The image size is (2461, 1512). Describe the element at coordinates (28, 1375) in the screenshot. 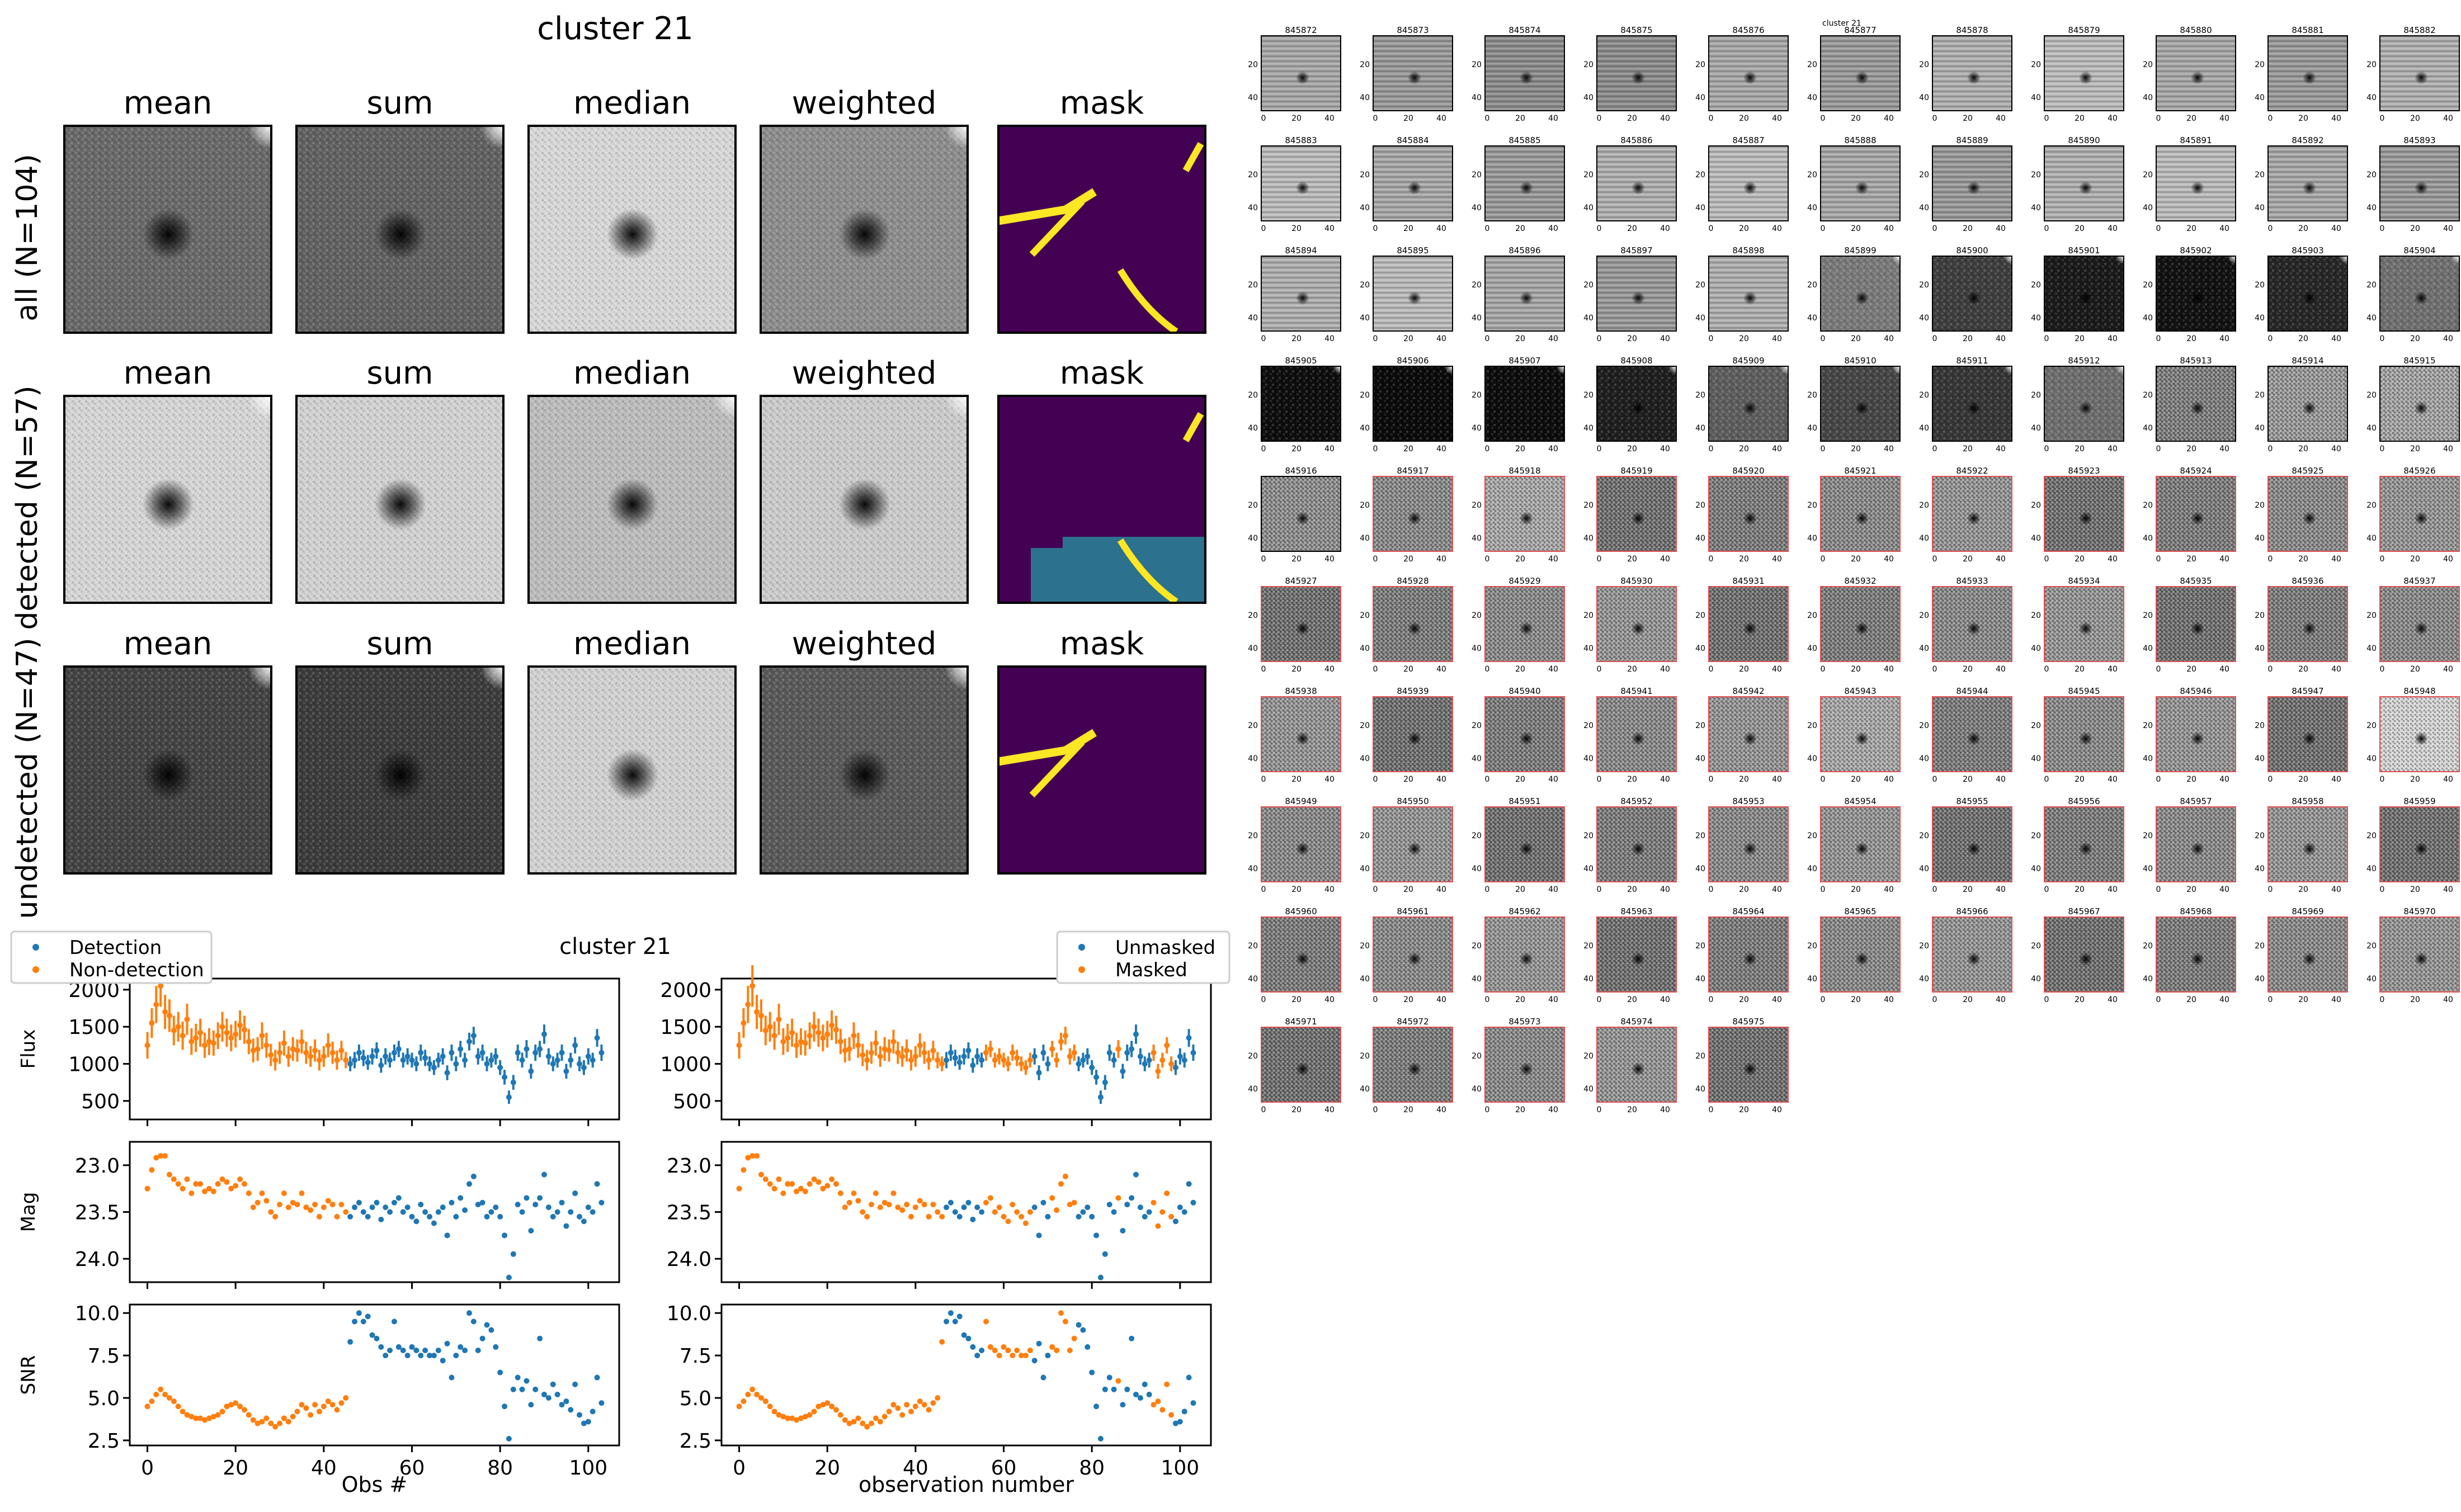

I see `y-axis-label: SNR` at that location.